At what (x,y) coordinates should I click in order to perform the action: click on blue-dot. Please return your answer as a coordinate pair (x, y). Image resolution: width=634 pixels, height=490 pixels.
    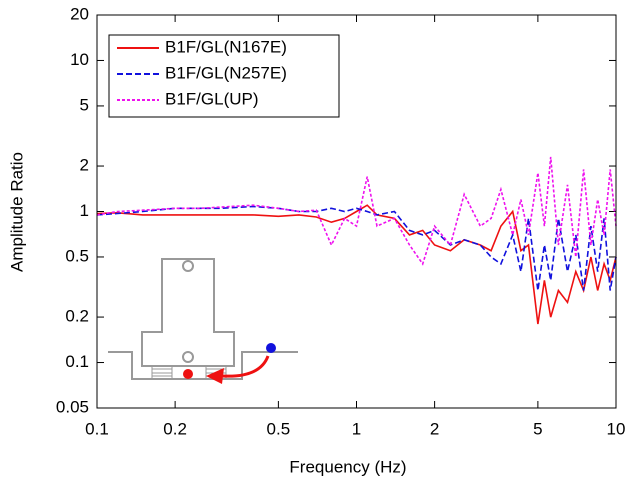
    Looking at the image, I should click on (271, 348).